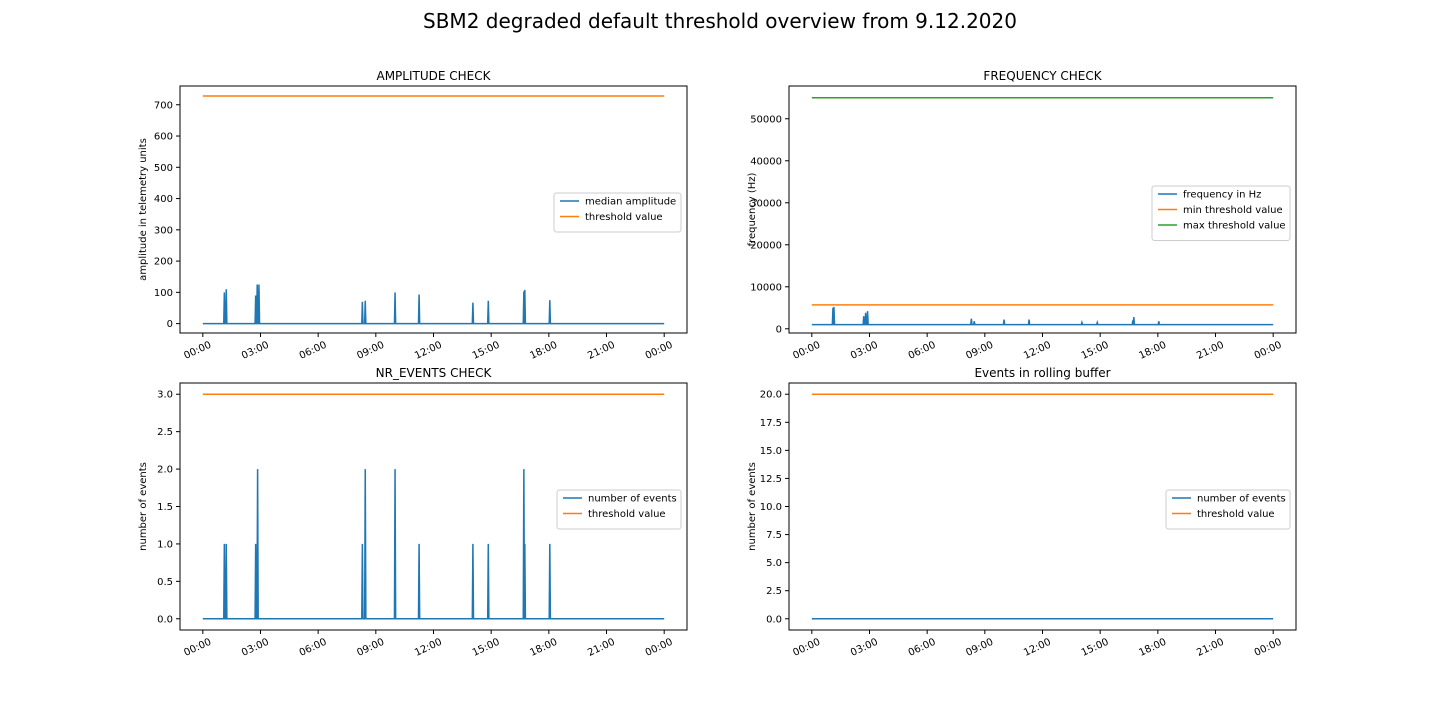 The image size is (1440, 720). What do you see at coordinates (165, 544) in the screenshot?
I see `y-tick-label: 1.0` at bounding box center [165, 544].